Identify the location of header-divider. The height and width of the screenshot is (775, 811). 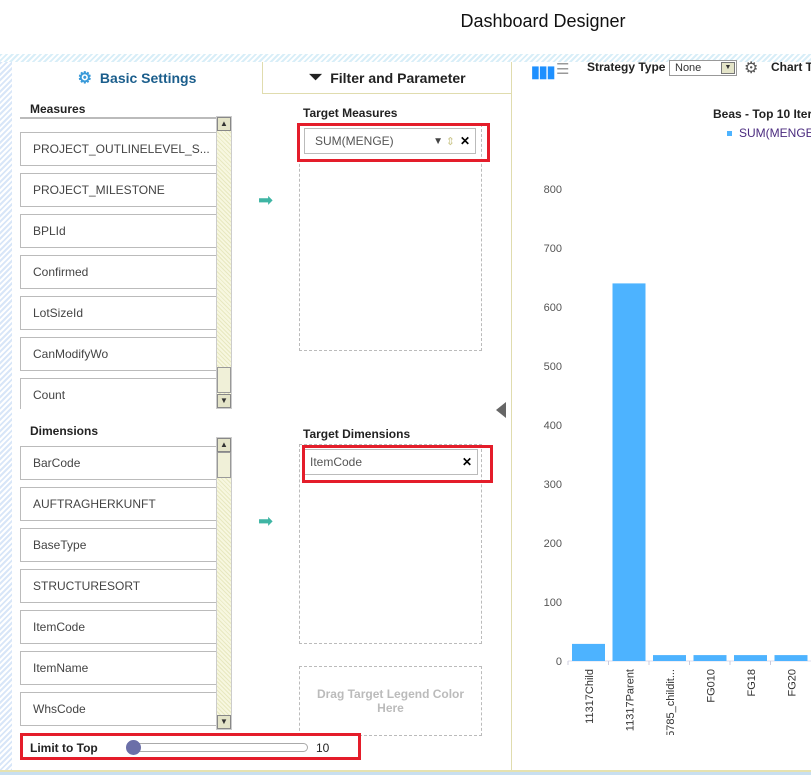
(405, 58).